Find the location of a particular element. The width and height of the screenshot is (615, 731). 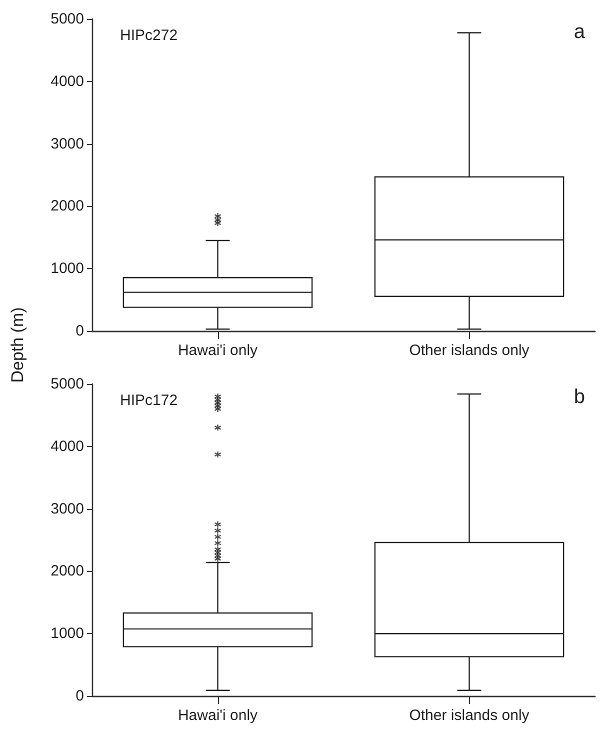

annotation: a is located at coordinates (580, 32).